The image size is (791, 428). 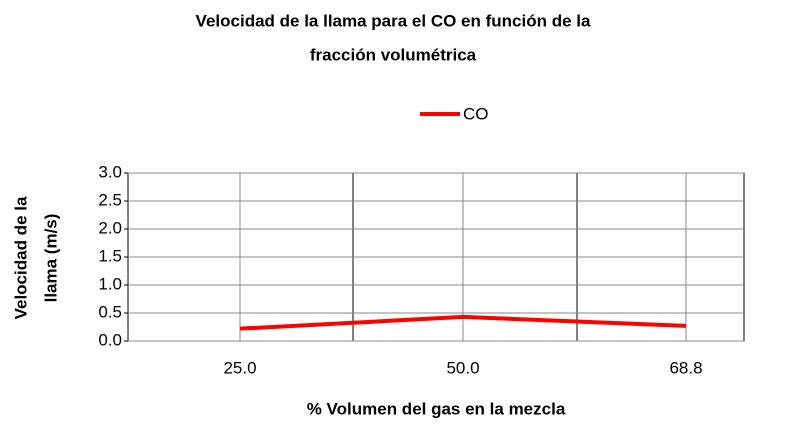 I want to click on y-tick-label: 1.0, so click(x=110, y=283).